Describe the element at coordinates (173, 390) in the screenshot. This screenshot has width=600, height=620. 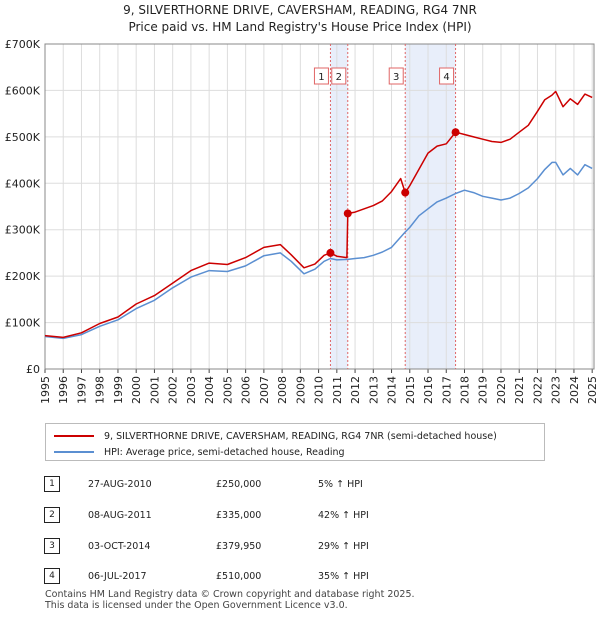
I see `x-tick-label: 2002` at that location.